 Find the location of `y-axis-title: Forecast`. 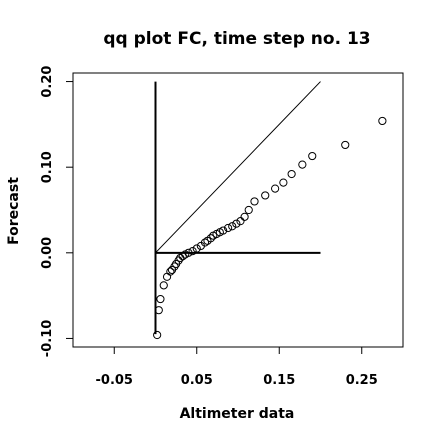

y-axis-title: Forecast is located at coordinates (14, 211).